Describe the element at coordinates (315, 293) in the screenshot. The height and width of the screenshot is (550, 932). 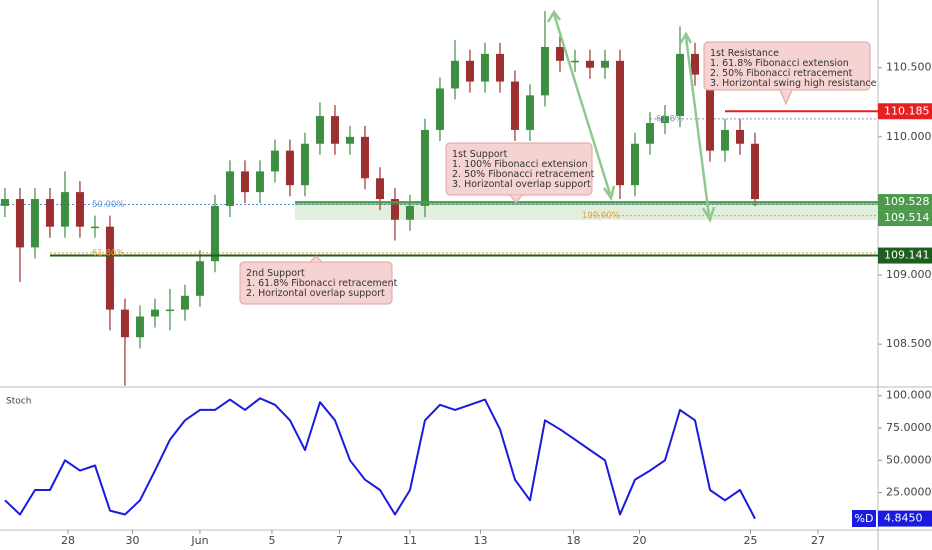
I see `annotation-line: 2. Horizontal overlap support` at that location.